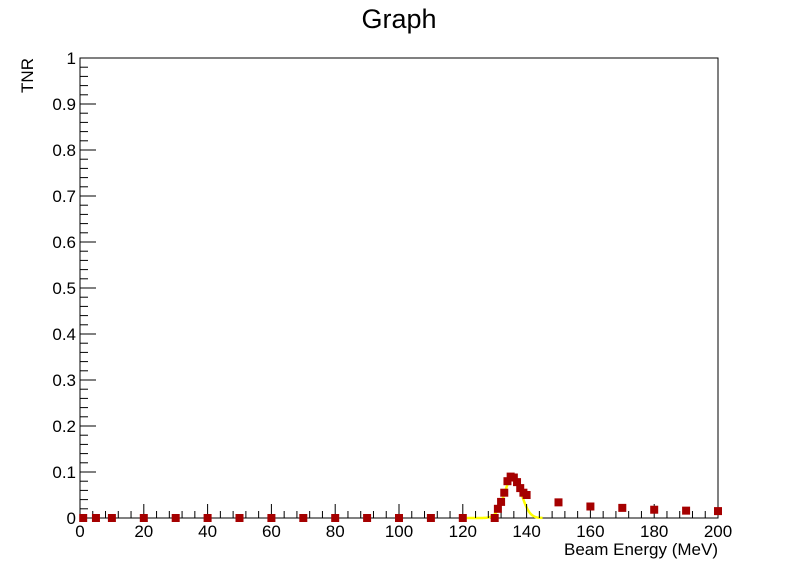 The width and height of the screenshot is (798, 576). What do you see at coordinates (64, 104) in the screenshot?
I see `y-tick-label: 0.9` at bounding box center [64, 104].